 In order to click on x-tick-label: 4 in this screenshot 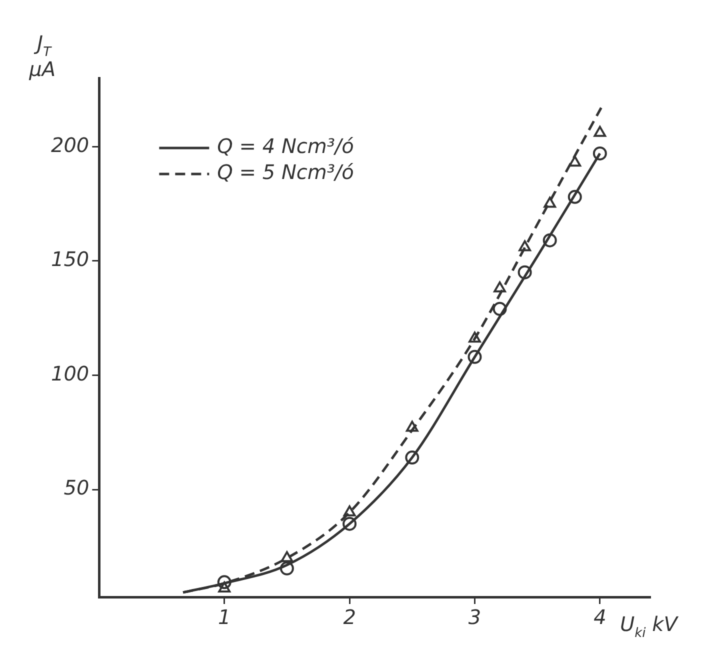, I will do `click(600, 617)`.